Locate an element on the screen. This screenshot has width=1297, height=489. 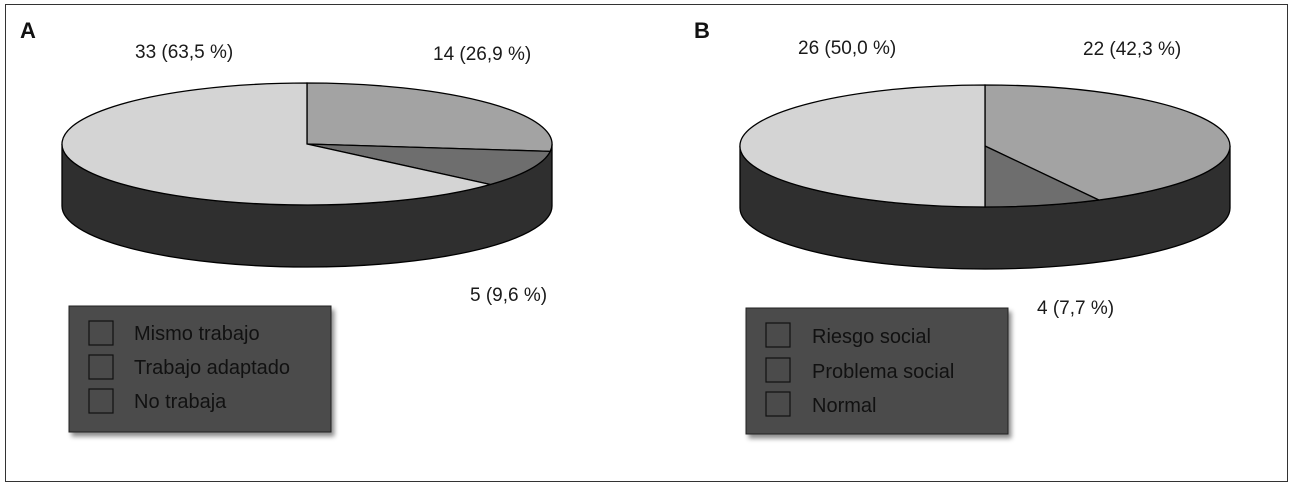
legend-swatch-a-trabajo-adaptado is located at coordinates (101, 367).